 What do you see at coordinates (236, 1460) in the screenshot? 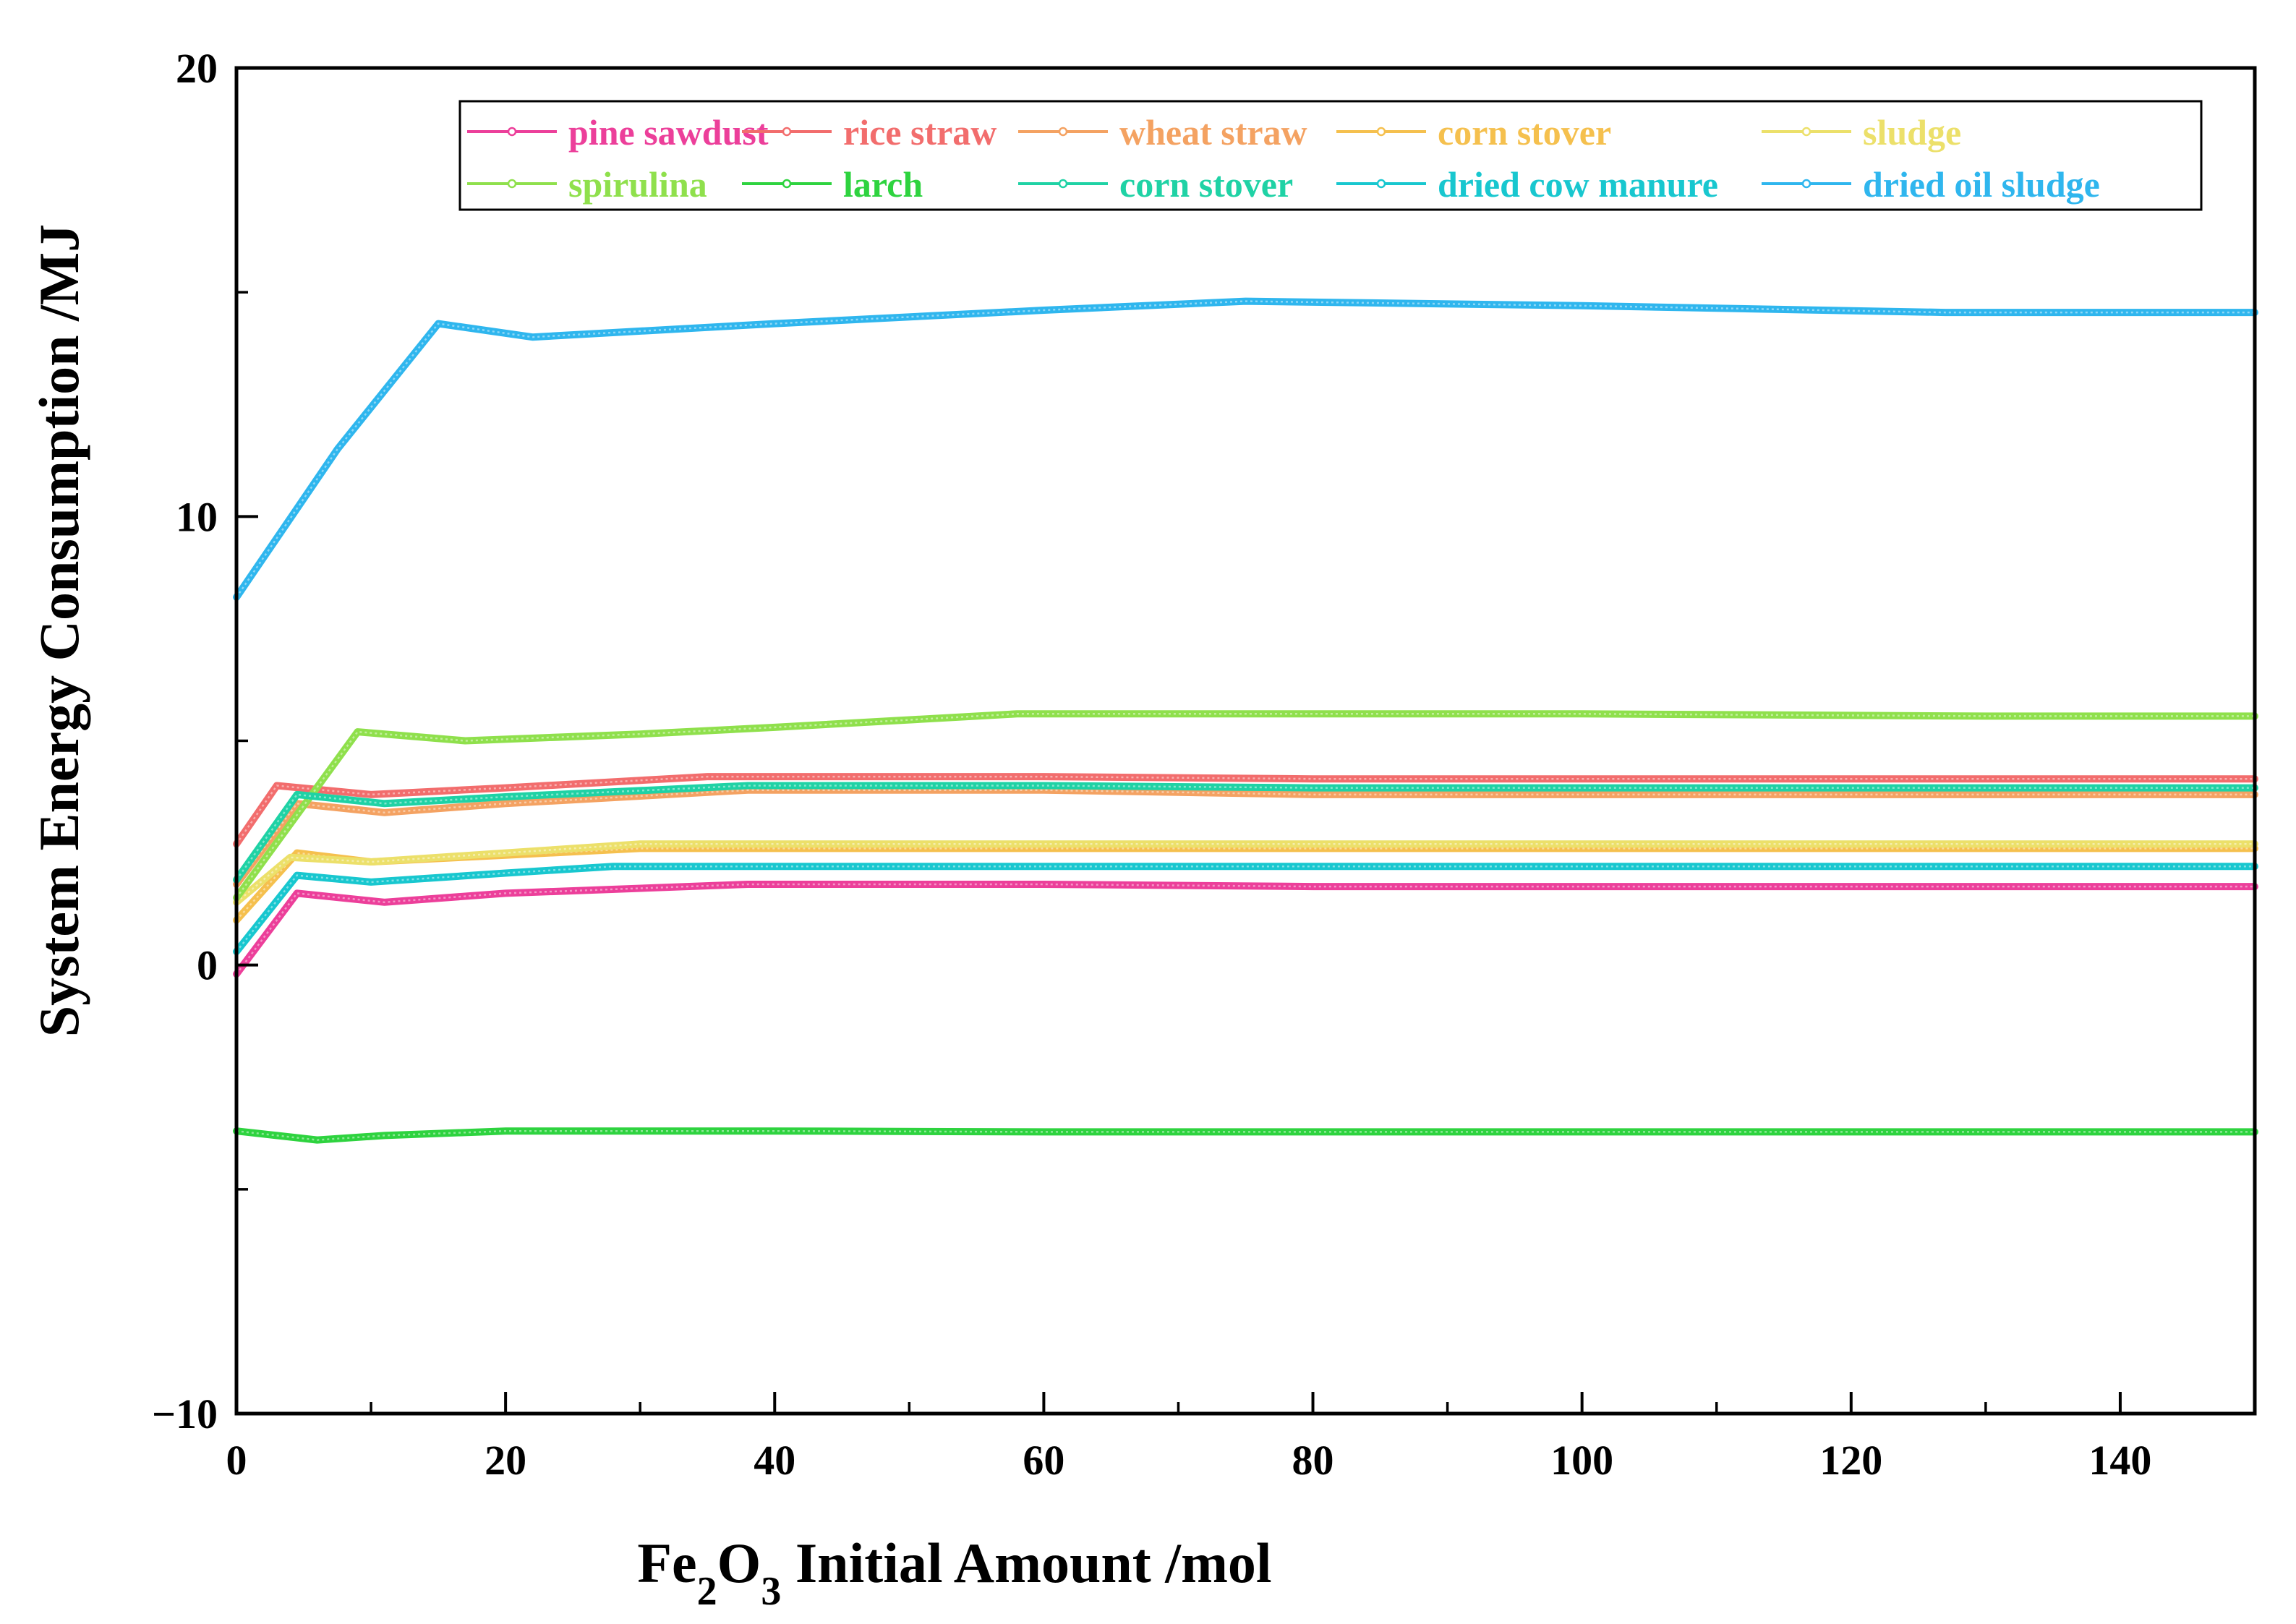
I see `x-tick-label: 0` at bounding box center [236, 1460].